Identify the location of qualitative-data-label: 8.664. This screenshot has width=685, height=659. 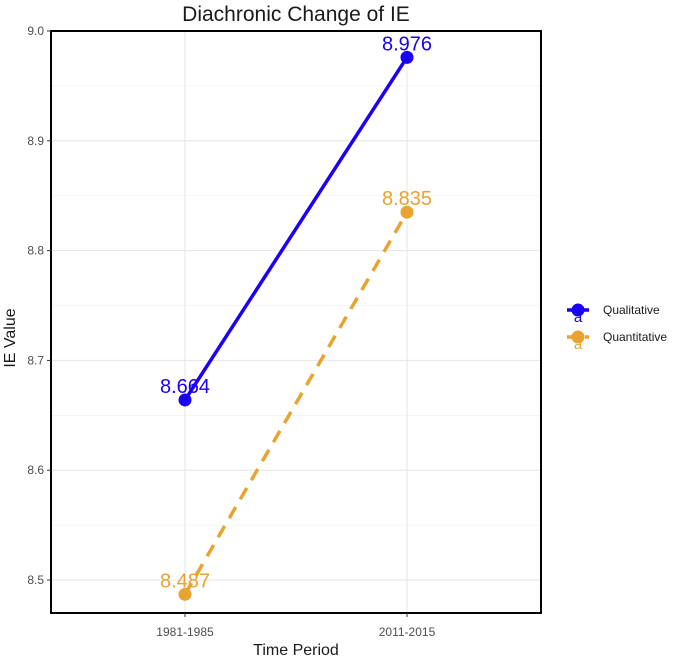
(185, 387).